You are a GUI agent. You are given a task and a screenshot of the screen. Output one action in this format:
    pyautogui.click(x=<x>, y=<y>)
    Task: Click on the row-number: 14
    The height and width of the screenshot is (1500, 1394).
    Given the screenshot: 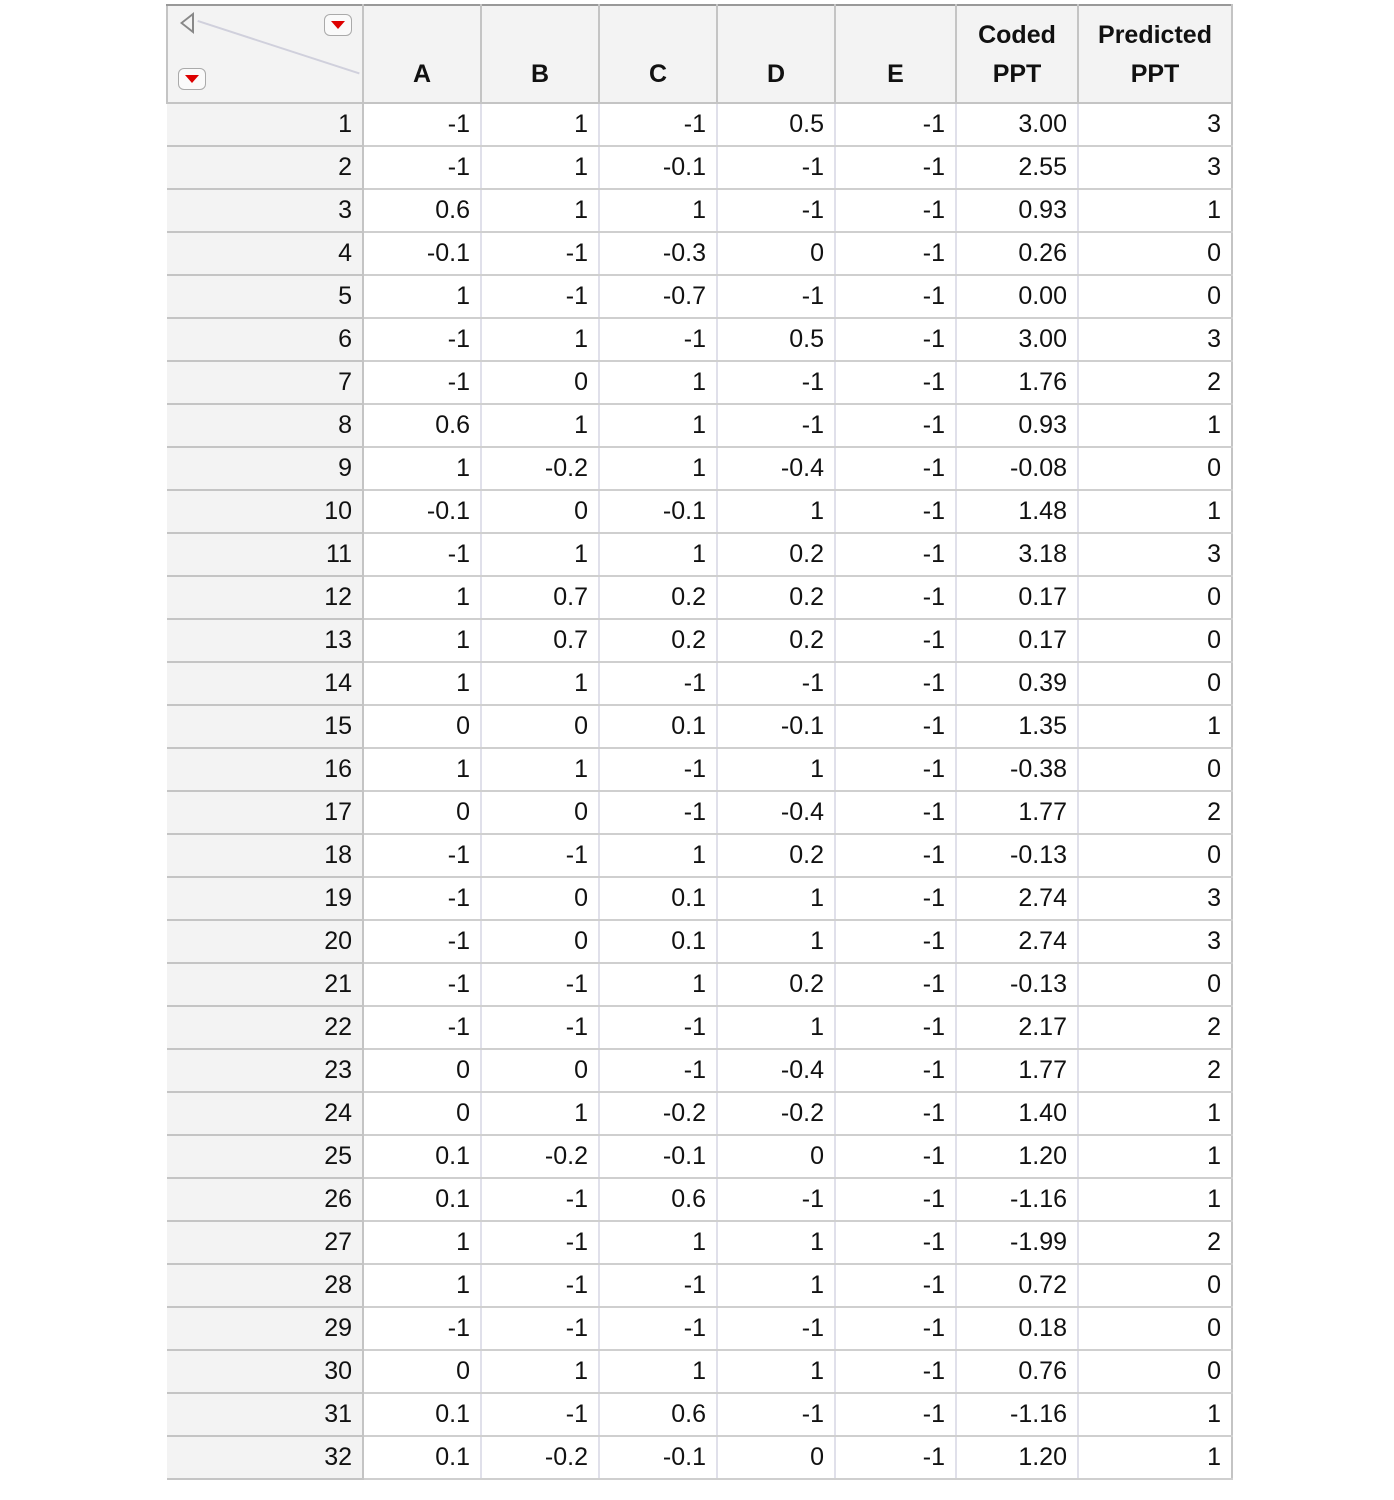 What is the action you would take?
    pyautogui.click(x=265, y=684)
    